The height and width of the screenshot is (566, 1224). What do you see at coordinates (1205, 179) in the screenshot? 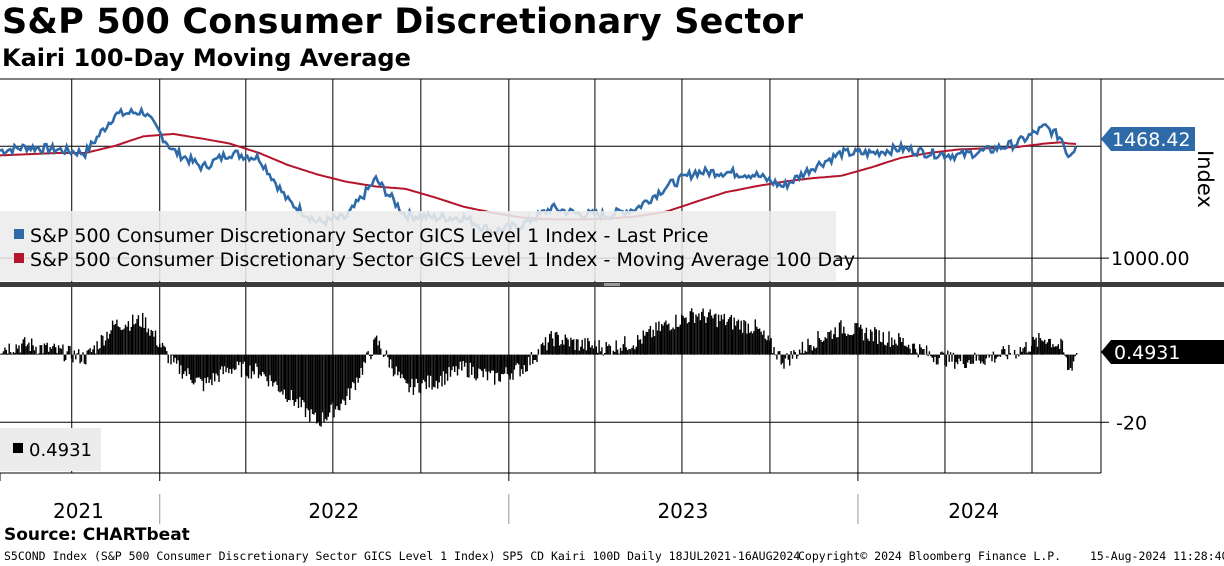
I see `price-axis-title: Index` at bounding box center [1205, 179].